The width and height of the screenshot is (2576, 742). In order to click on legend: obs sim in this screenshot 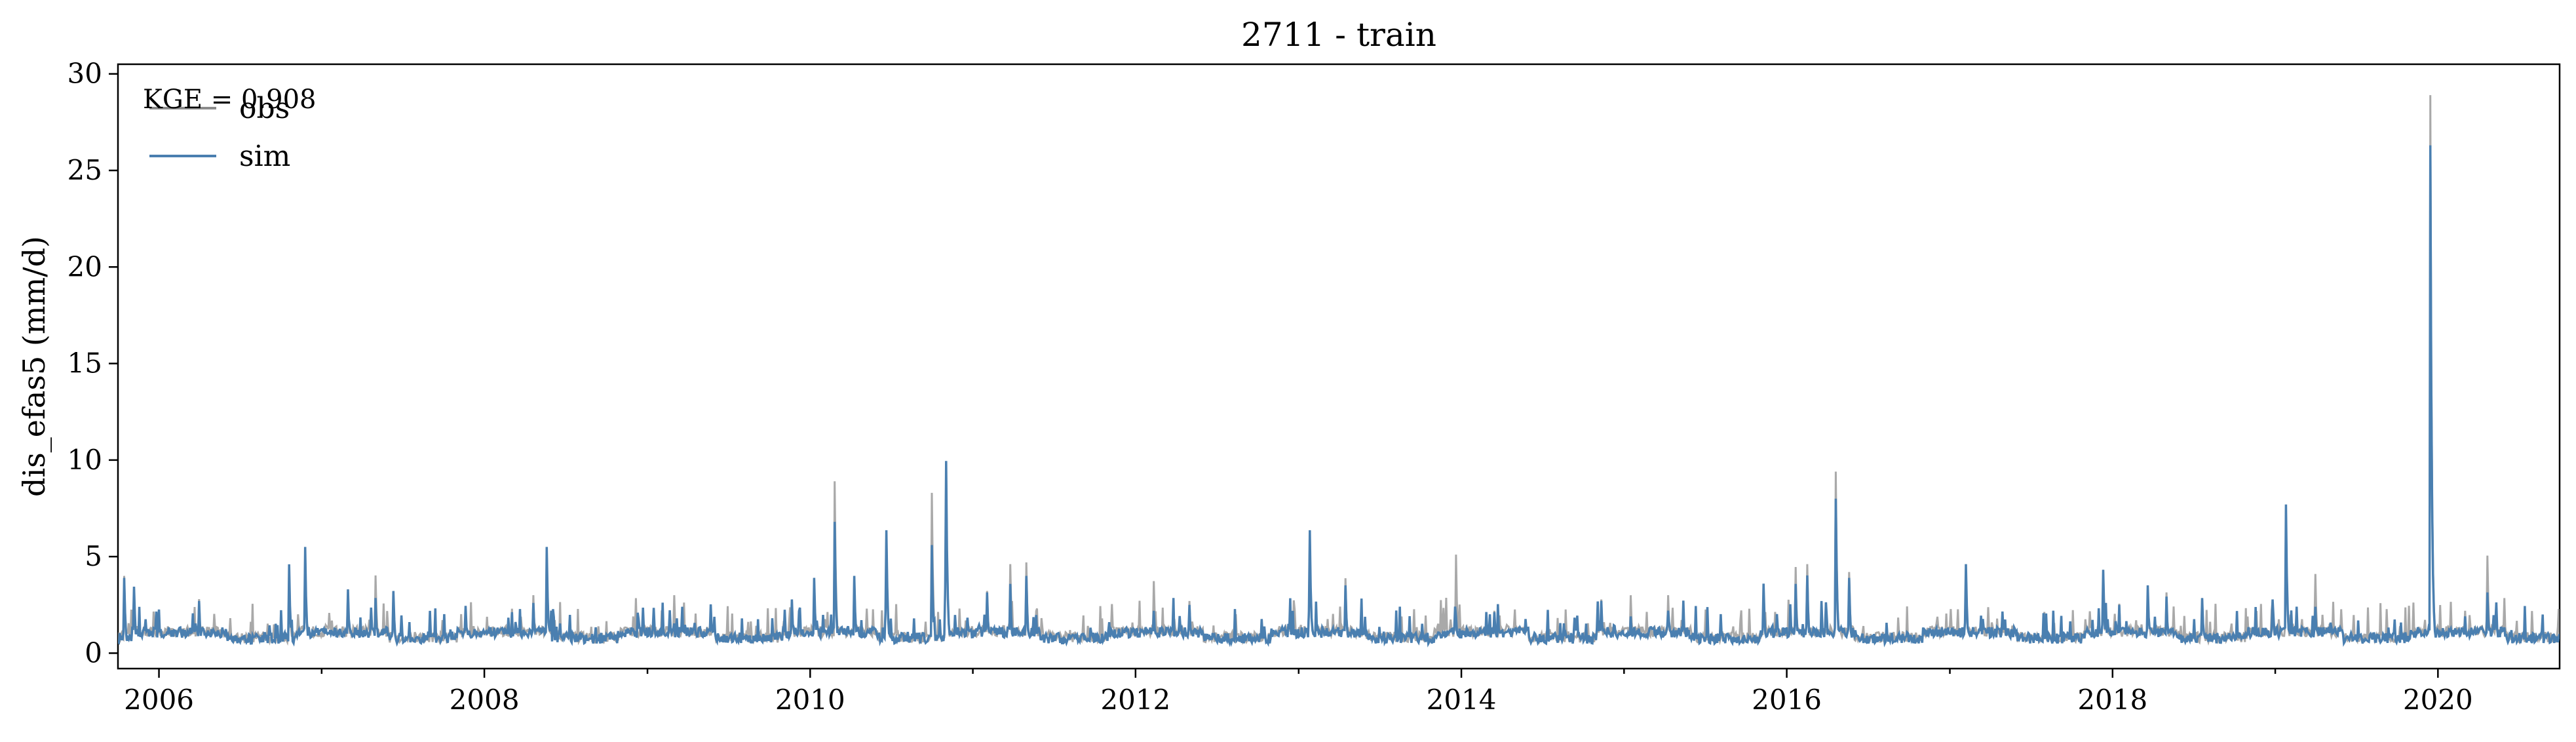, I will do `click(219, 132)`.